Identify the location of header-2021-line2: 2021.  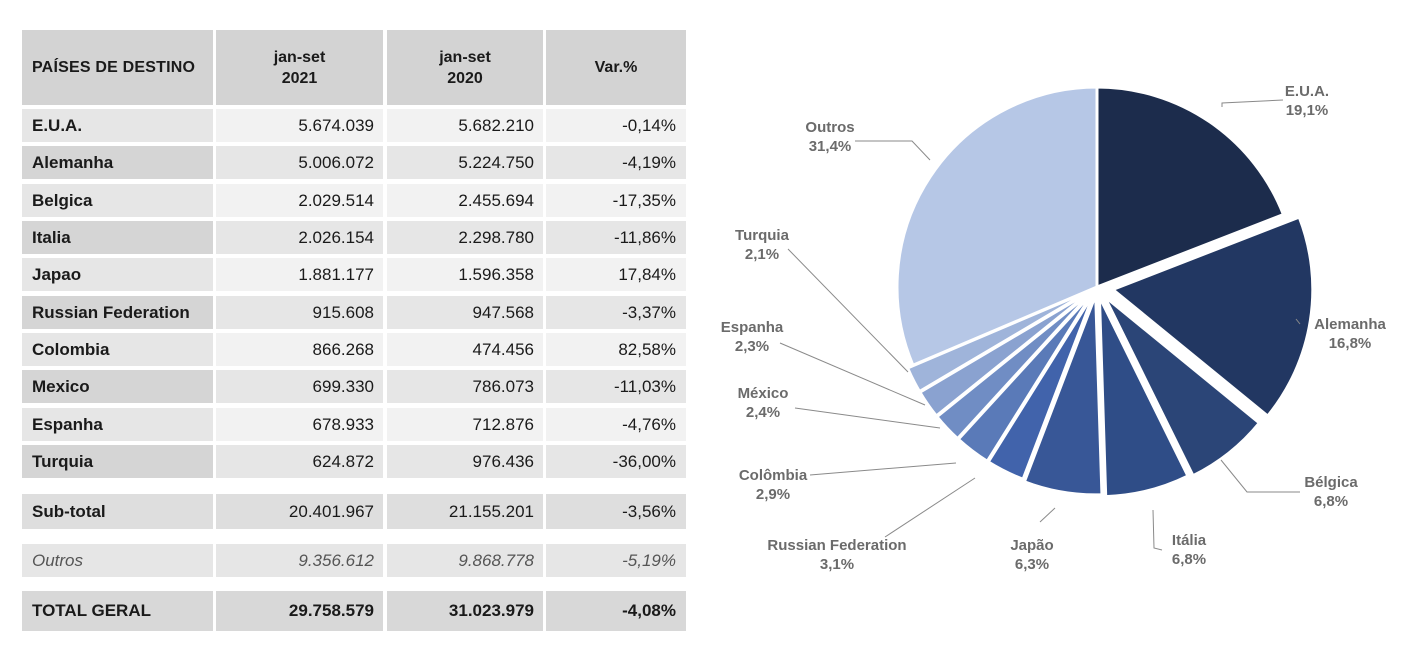
(299, 78).